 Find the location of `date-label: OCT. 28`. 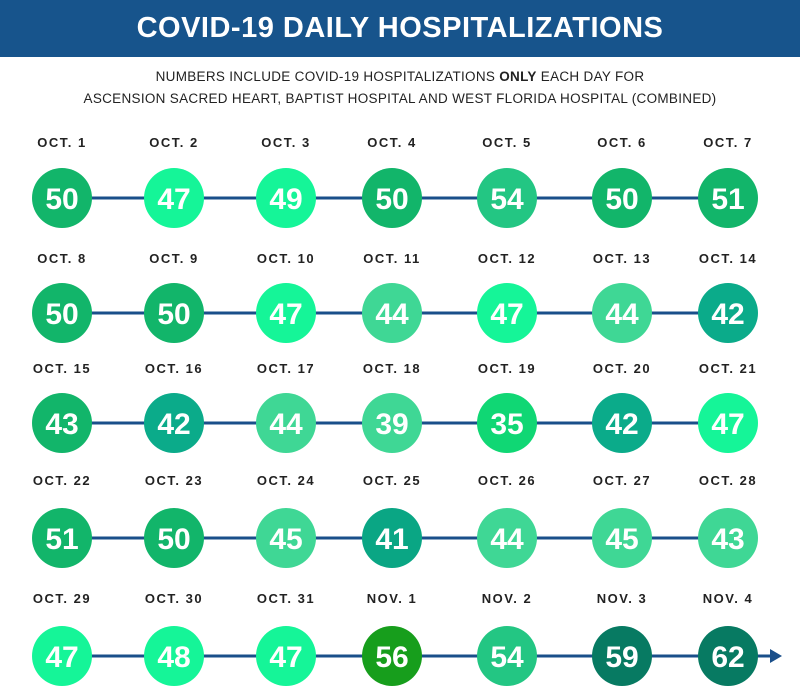

date-label: OCT. 28 is located at coordinates (728, 480).